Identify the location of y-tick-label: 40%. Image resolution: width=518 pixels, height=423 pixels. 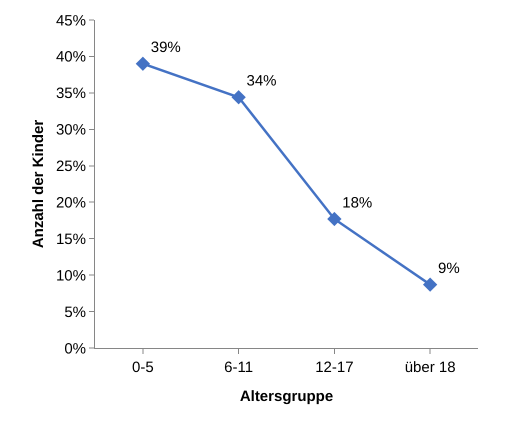
(71, 57).